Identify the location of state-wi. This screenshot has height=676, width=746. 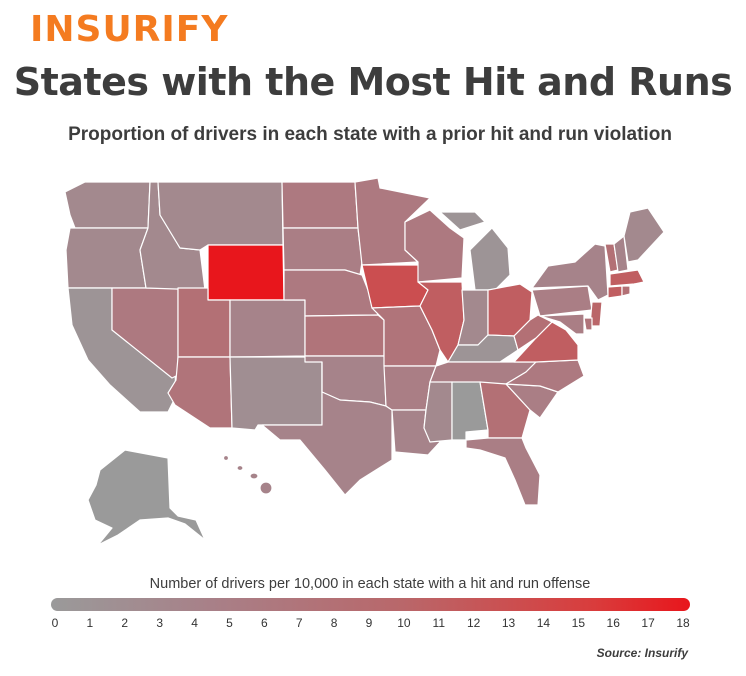
(434, 246).